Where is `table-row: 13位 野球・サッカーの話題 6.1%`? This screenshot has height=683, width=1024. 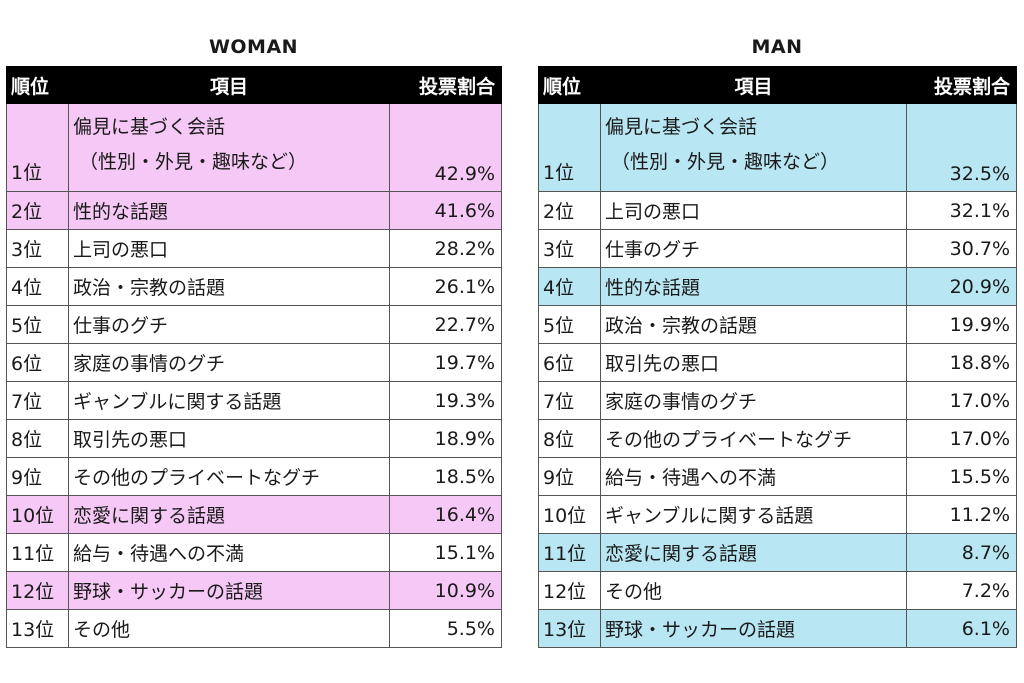 table-row: 13位 野球・サッカーの話題 6.1% is located at coordinates (777, 628).